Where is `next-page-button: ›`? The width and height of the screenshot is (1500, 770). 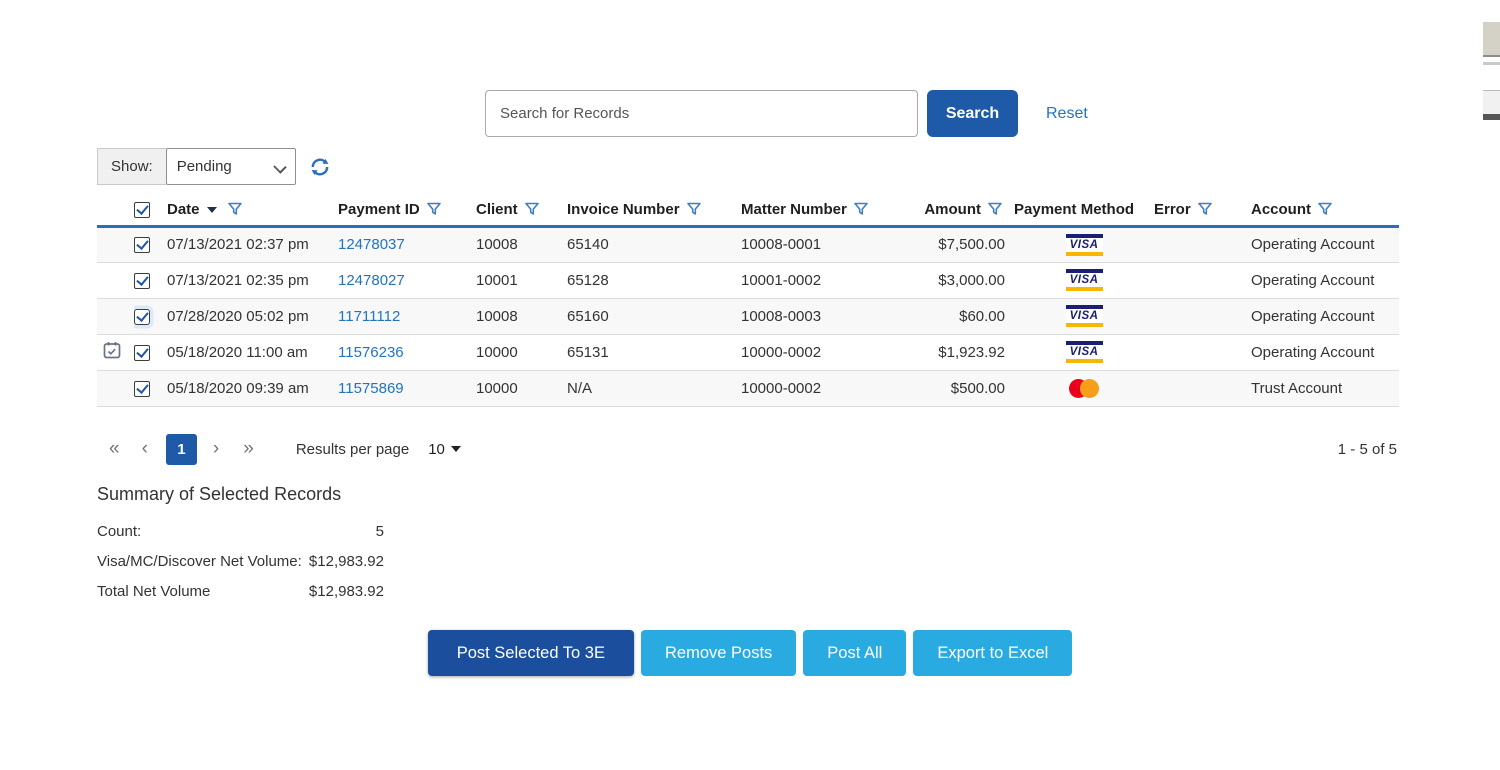 next-page-button: › is located at coordinates (216, 448).